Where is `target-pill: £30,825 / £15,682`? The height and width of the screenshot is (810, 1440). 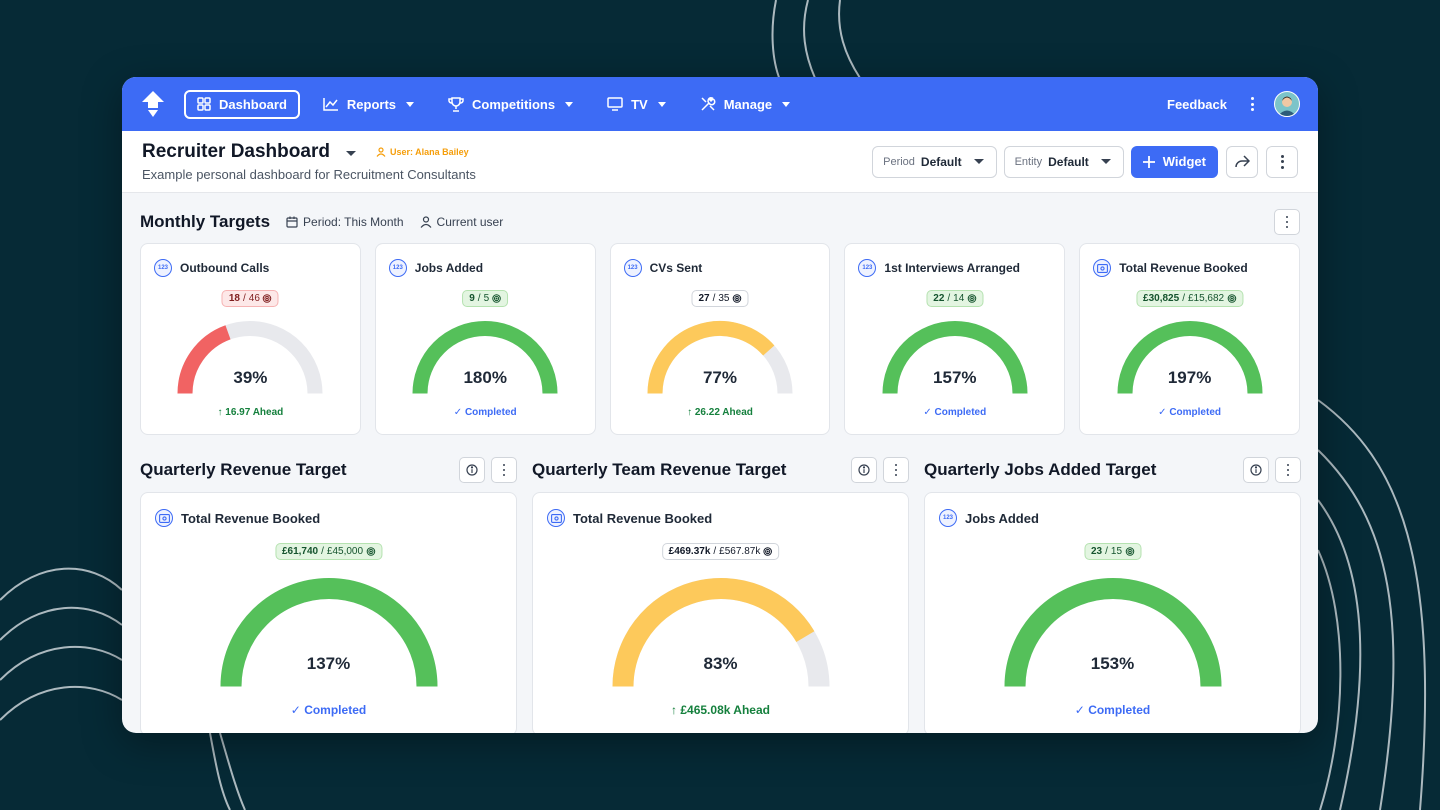 target-pill: £30,825 / £15,682 is located at coordinates (1190, 298).